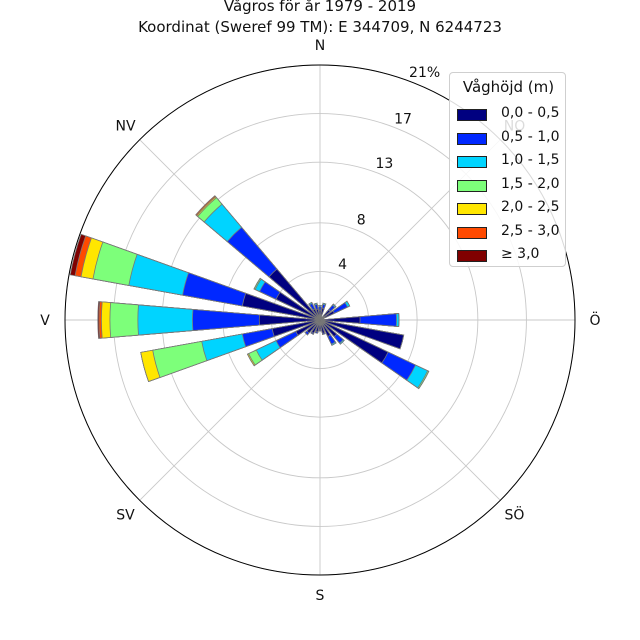 This screenshot has height=640, width=640. I want to click on legend-label: 2,0 - 2,5, so click(530, 207).